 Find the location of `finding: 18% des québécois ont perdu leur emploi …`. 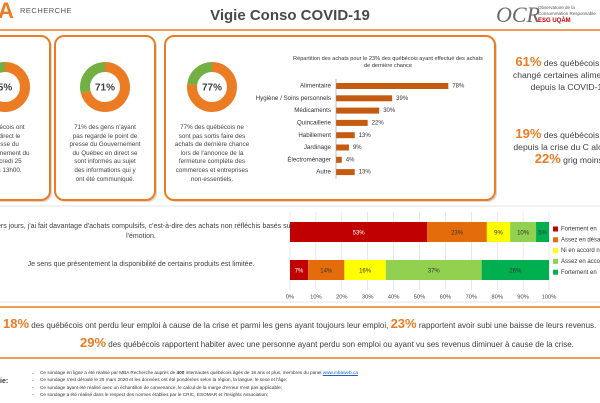

finding: 18% des québécois ont perdu leur emploi … is located at coordinates (299, 325).